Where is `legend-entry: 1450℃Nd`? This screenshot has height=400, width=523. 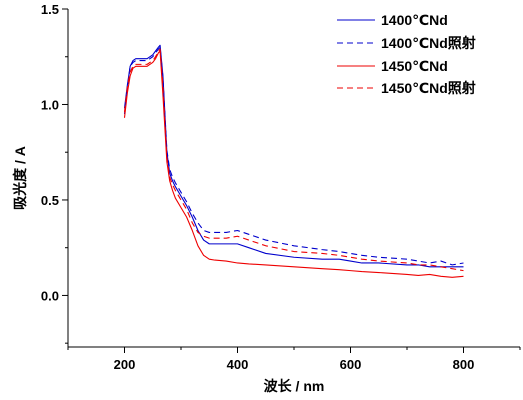 legend-entry: 1450℃Nd is located at coordinates (392, 66).